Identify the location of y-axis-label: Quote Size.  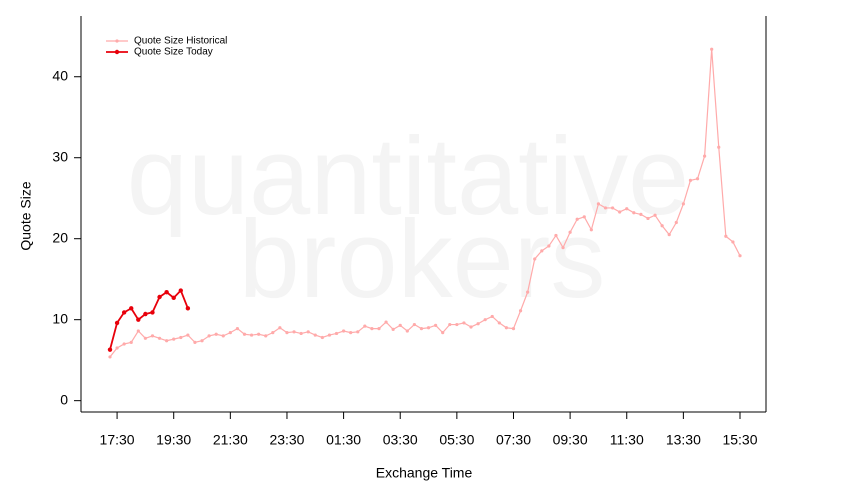
(26, 215).